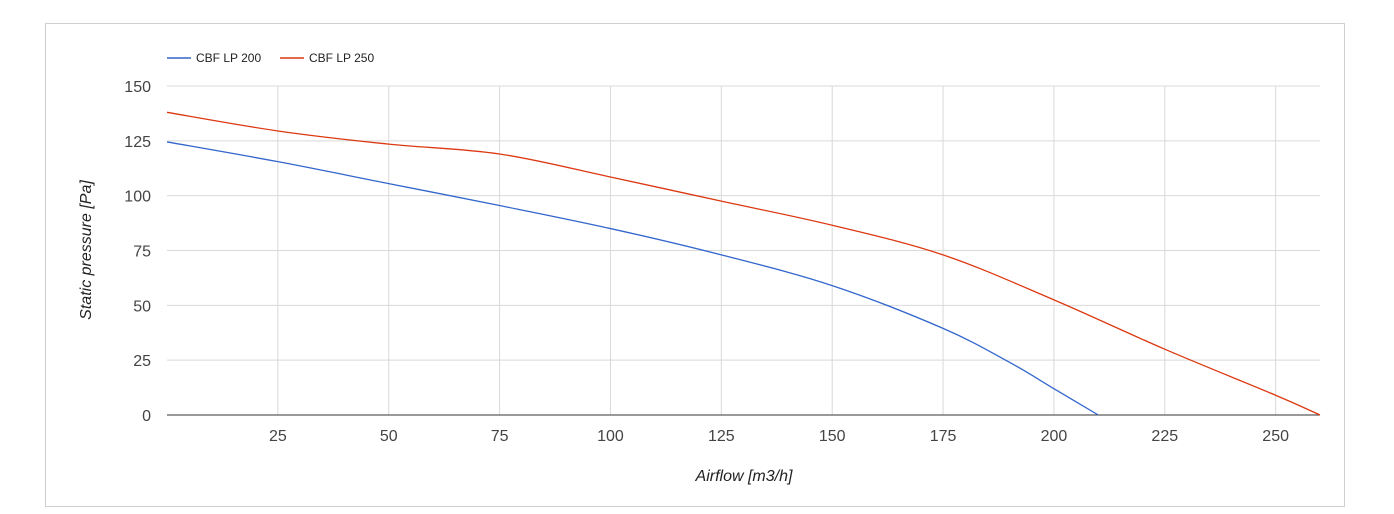  I want to click on y-tick-label: 125, so click(137, 142).